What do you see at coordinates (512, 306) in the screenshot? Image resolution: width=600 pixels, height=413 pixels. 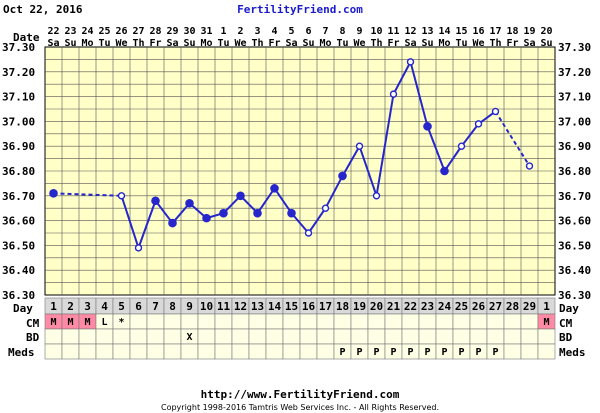 I see `cycle-day-cell: 28` at bounding box center [512, 306].